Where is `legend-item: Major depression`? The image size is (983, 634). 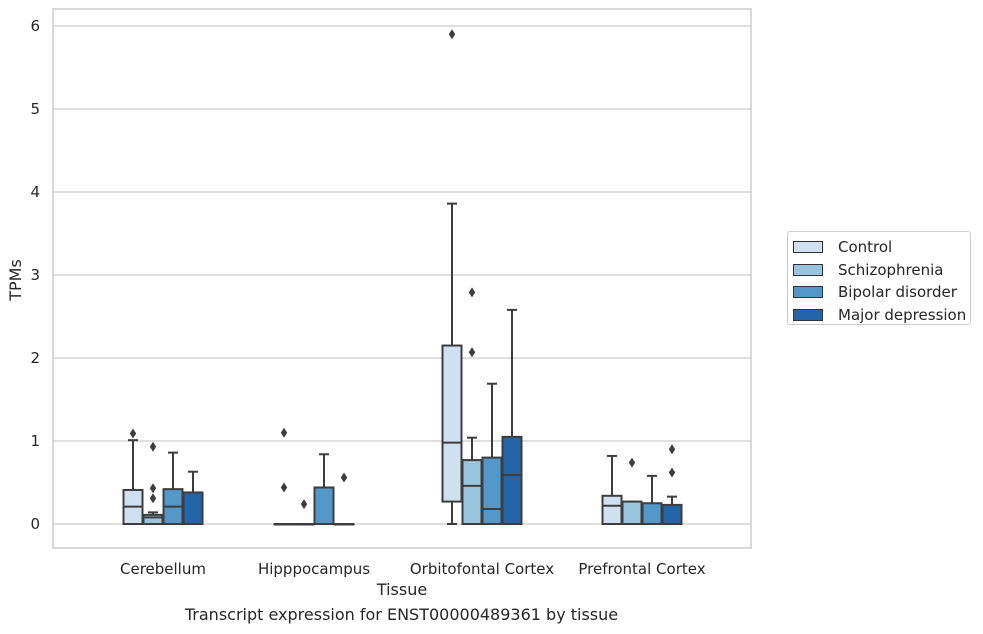 legend-item: Major depression is located at coordinates (881, 315).